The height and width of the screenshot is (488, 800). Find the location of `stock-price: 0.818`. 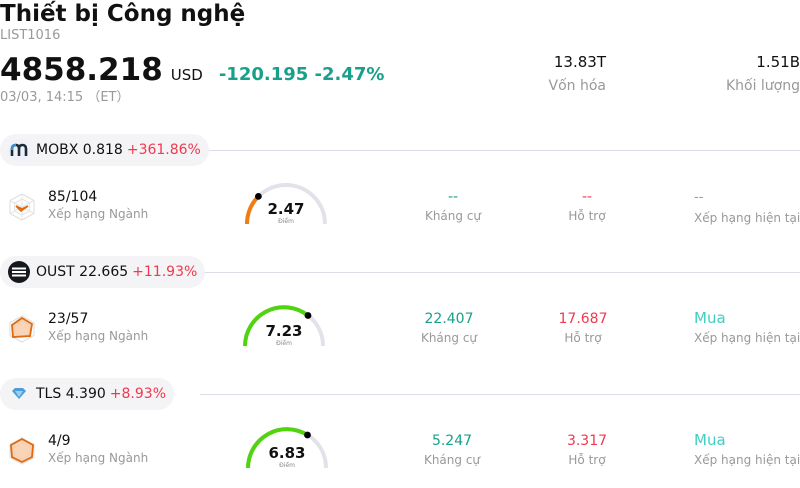

stock-price: 0.818 is located at coordinates (102, 150).